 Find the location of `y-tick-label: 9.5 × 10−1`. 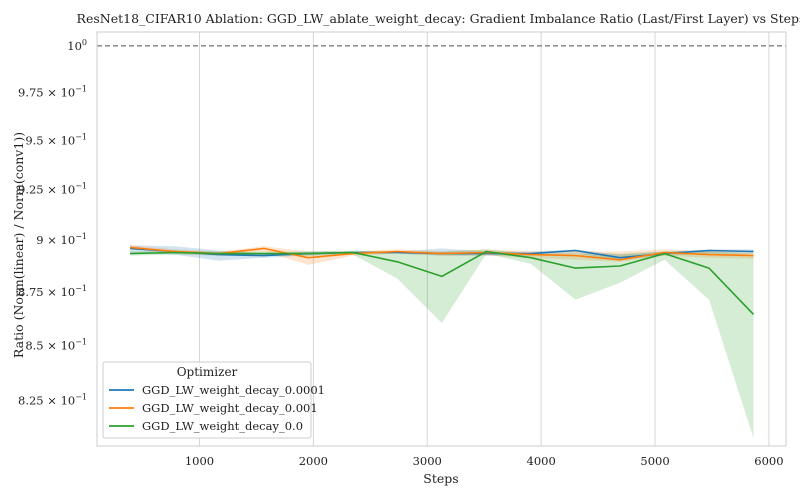

y-tick-label: 9.5 × 10−1 is located at coordinates (56, 139).